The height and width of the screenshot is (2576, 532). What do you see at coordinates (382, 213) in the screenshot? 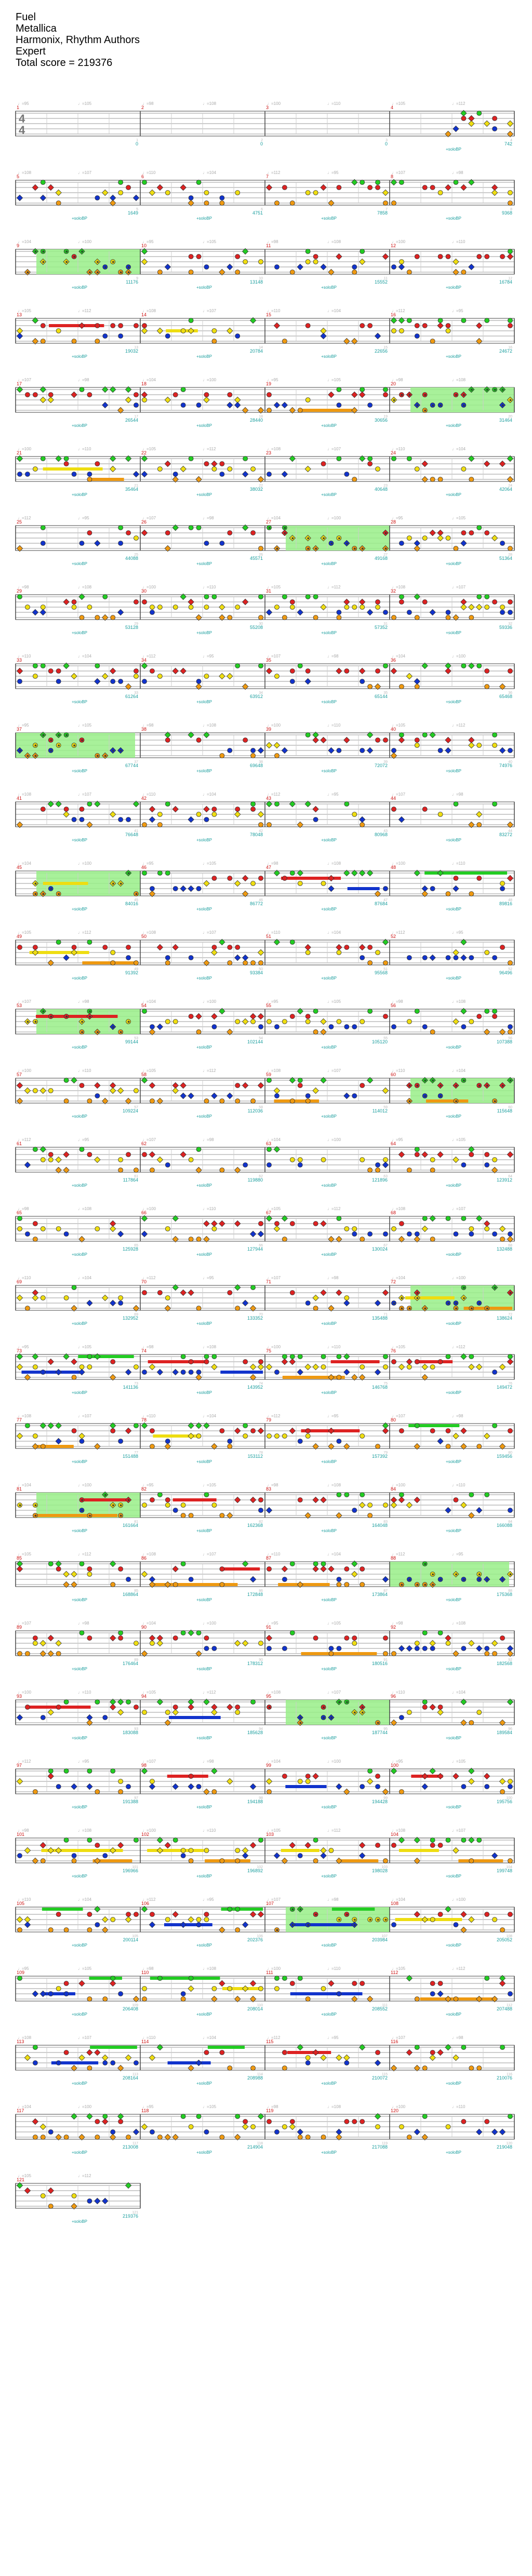
I see `measure-score: 7858` at bounding box center [382, 213].